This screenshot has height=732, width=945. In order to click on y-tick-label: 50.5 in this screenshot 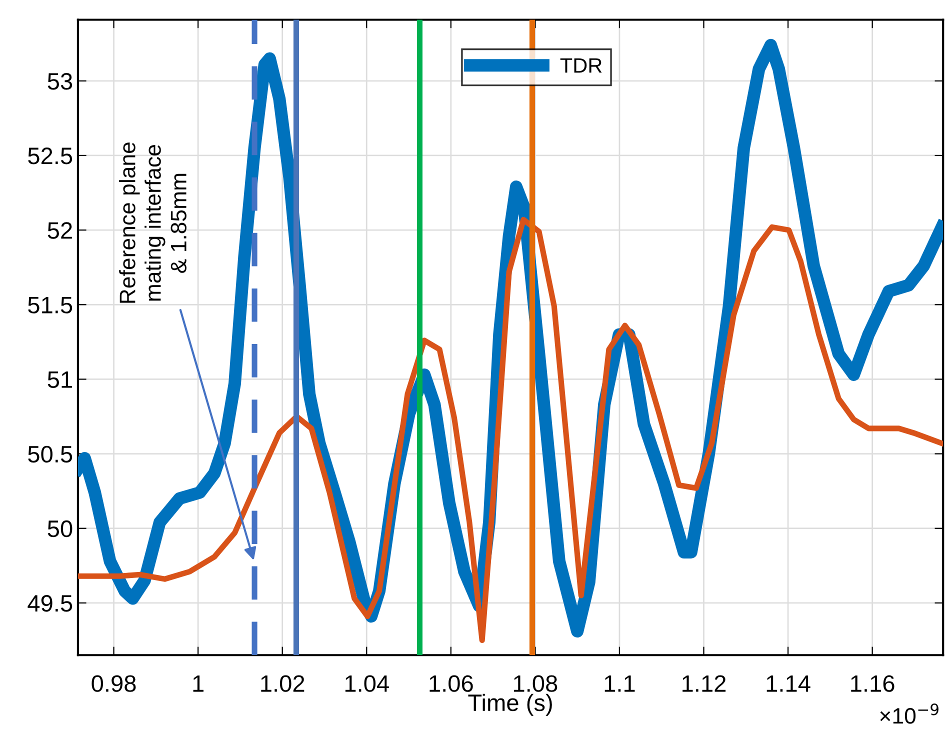, I will do `click(50, 454)`.